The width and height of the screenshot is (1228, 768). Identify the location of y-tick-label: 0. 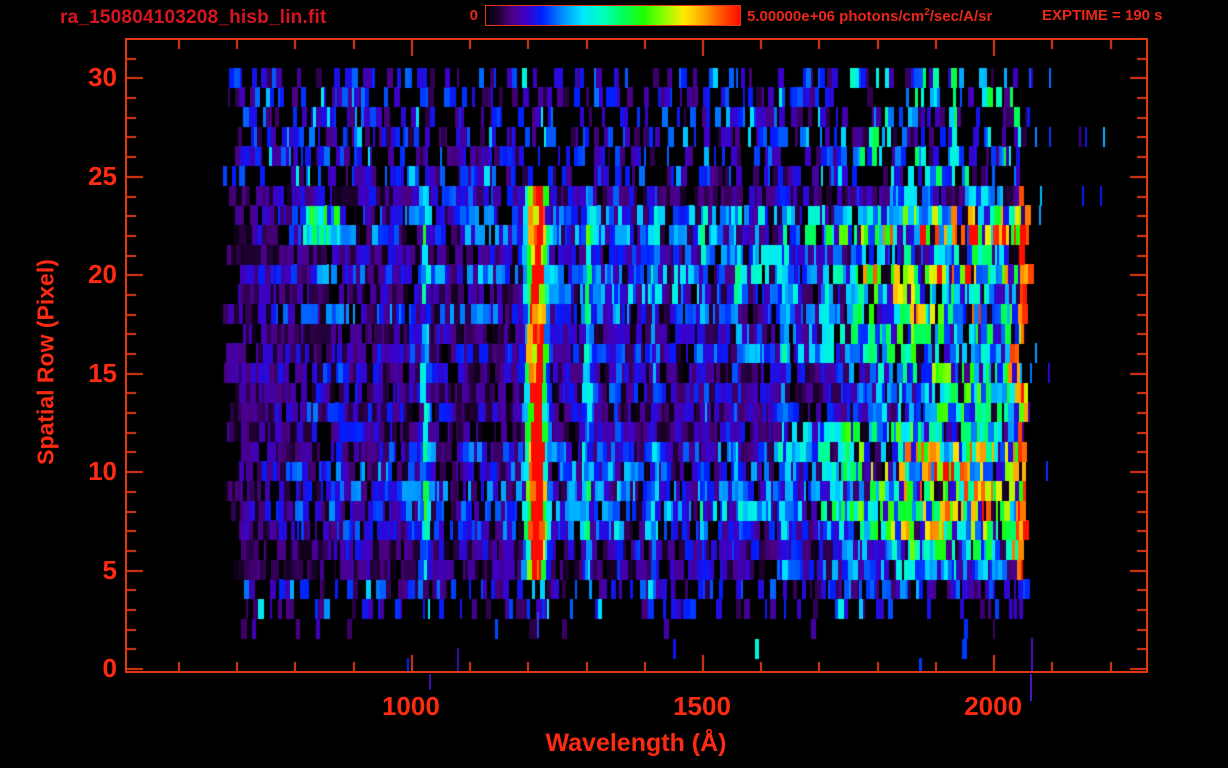
(109, 668).